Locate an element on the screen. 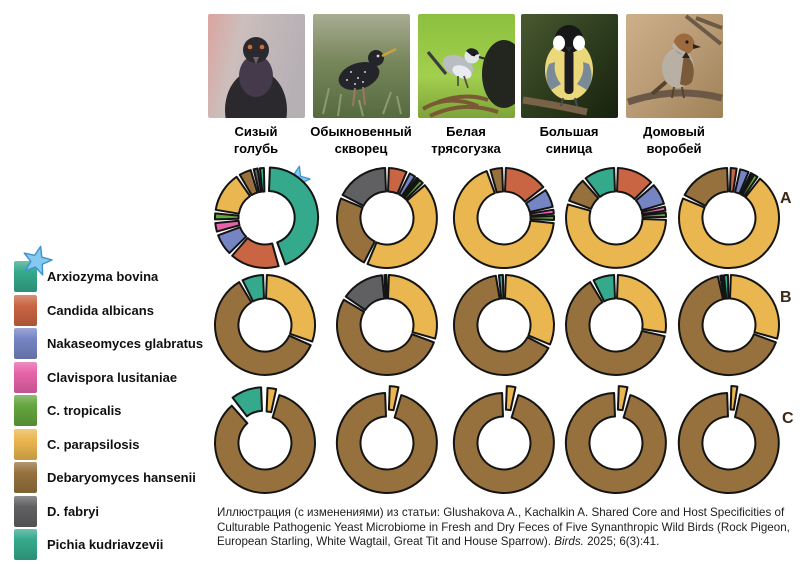 The image size is (800, 564). bird-name-line1: Сизый is located at coordinates (256, 131).